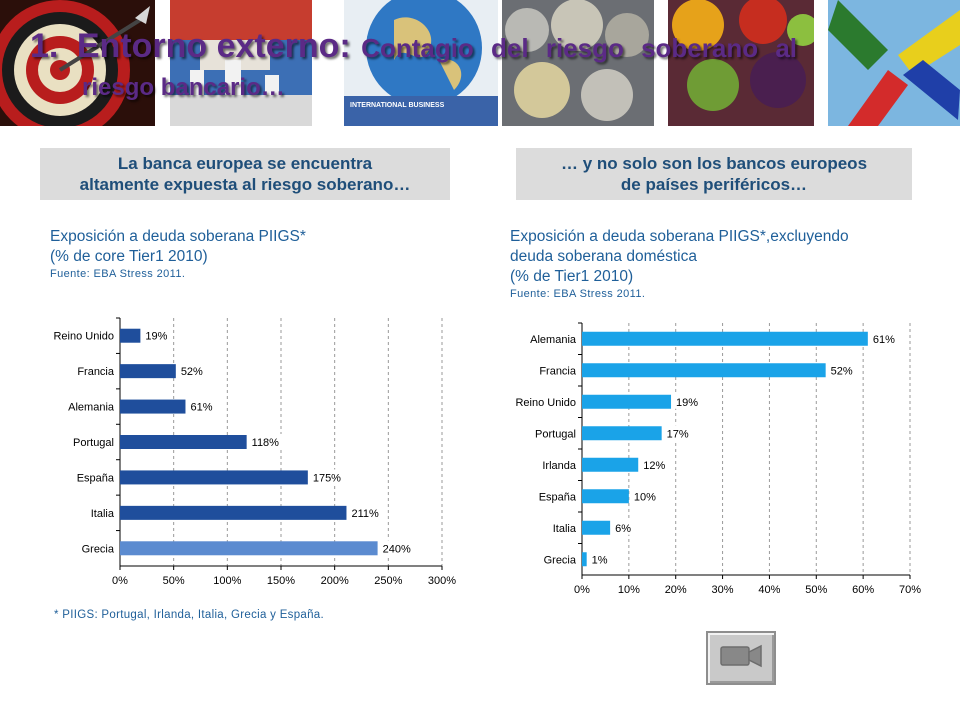 The image size is (960, 720). I want to click on left-chart-data-label: 61%, so click(201, 408).